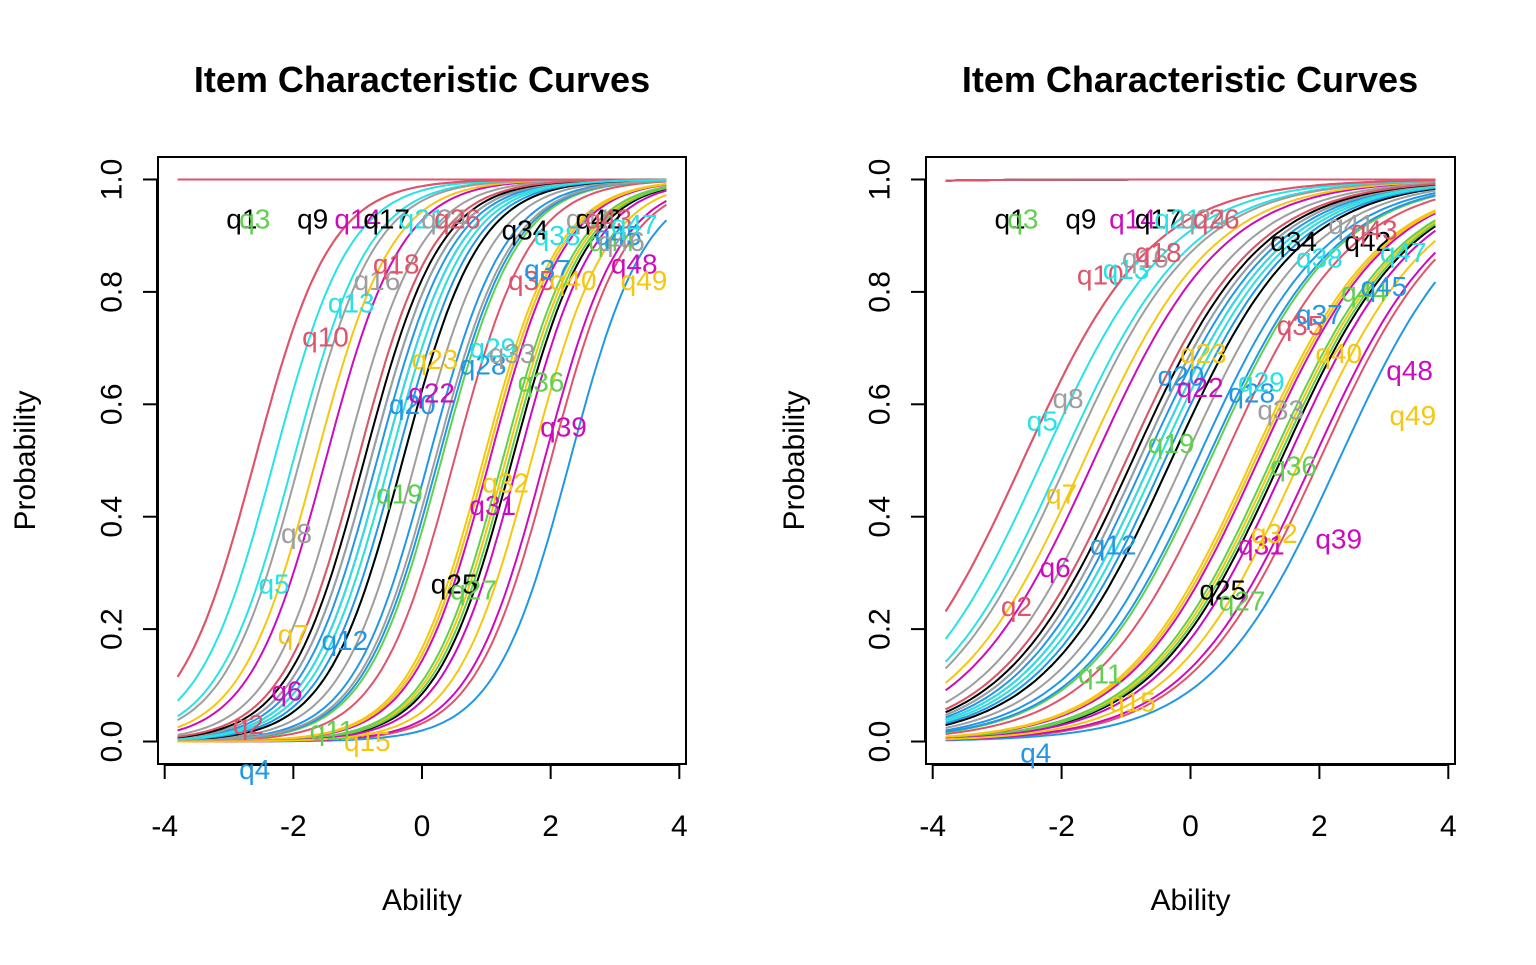  Describe the element at coordinates (312, 218) in the screenshot. I see `item-label-q9: q9` at that location.